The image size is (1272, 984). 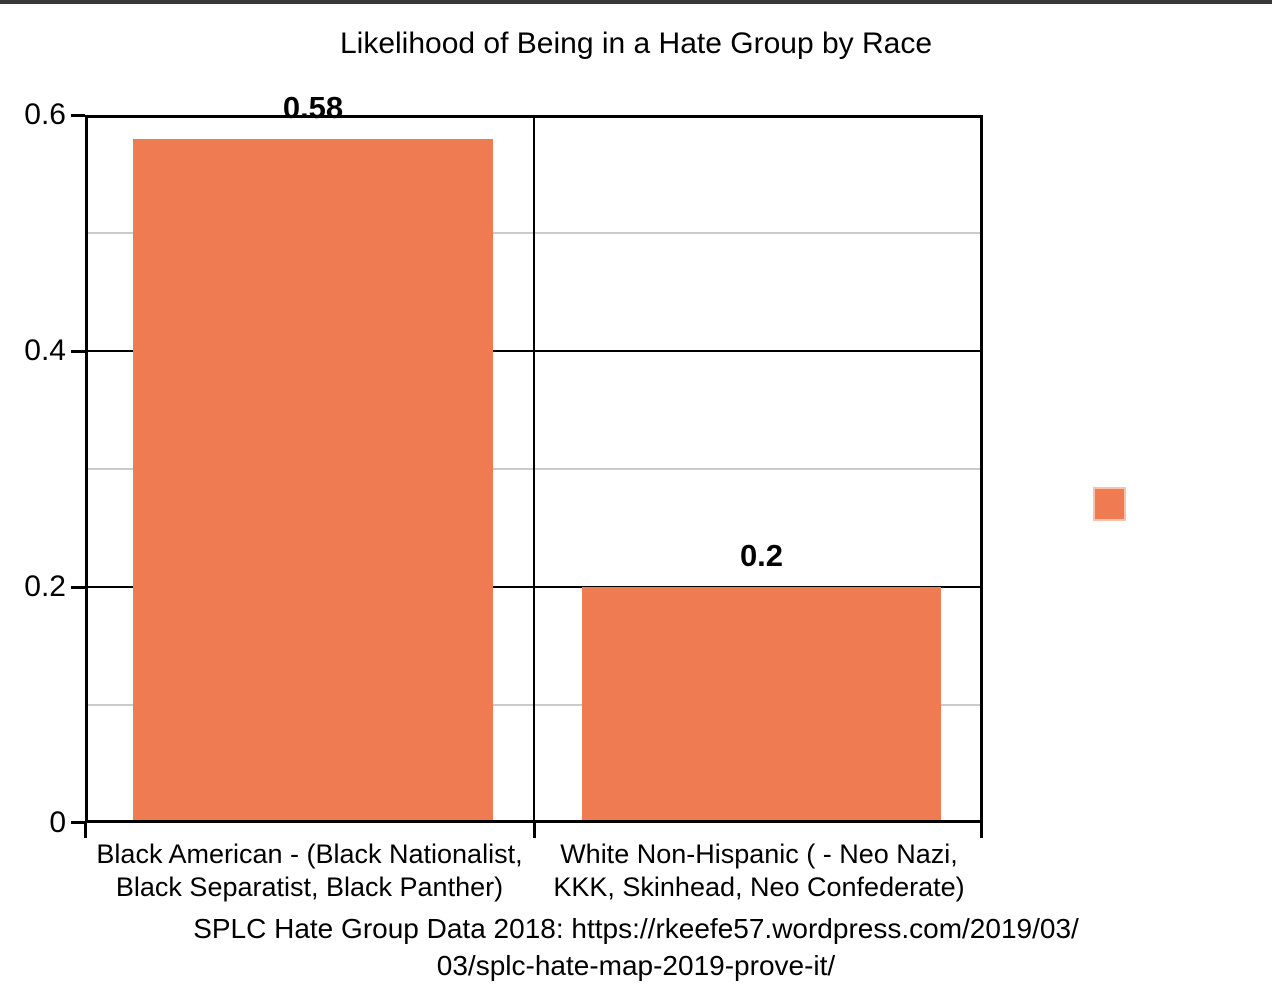 What do you see at coordinates (761, 555) in the screenshot?
I see `bar-value-label: 0.2` at bounding box center [761, 555].